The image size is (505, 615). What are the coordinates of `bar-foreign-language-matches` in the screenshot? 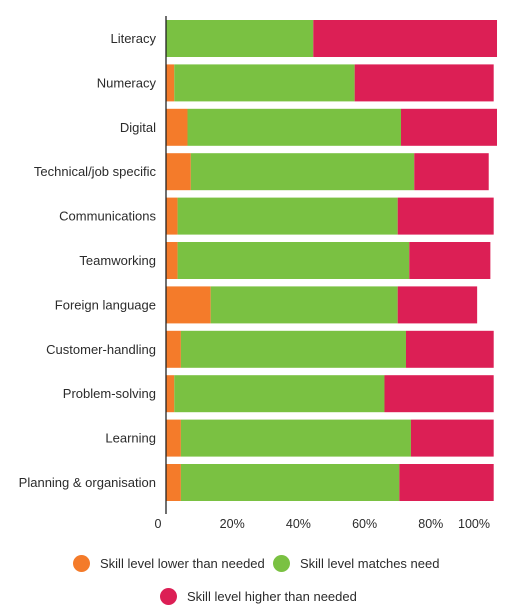 It's located at (304, 305).